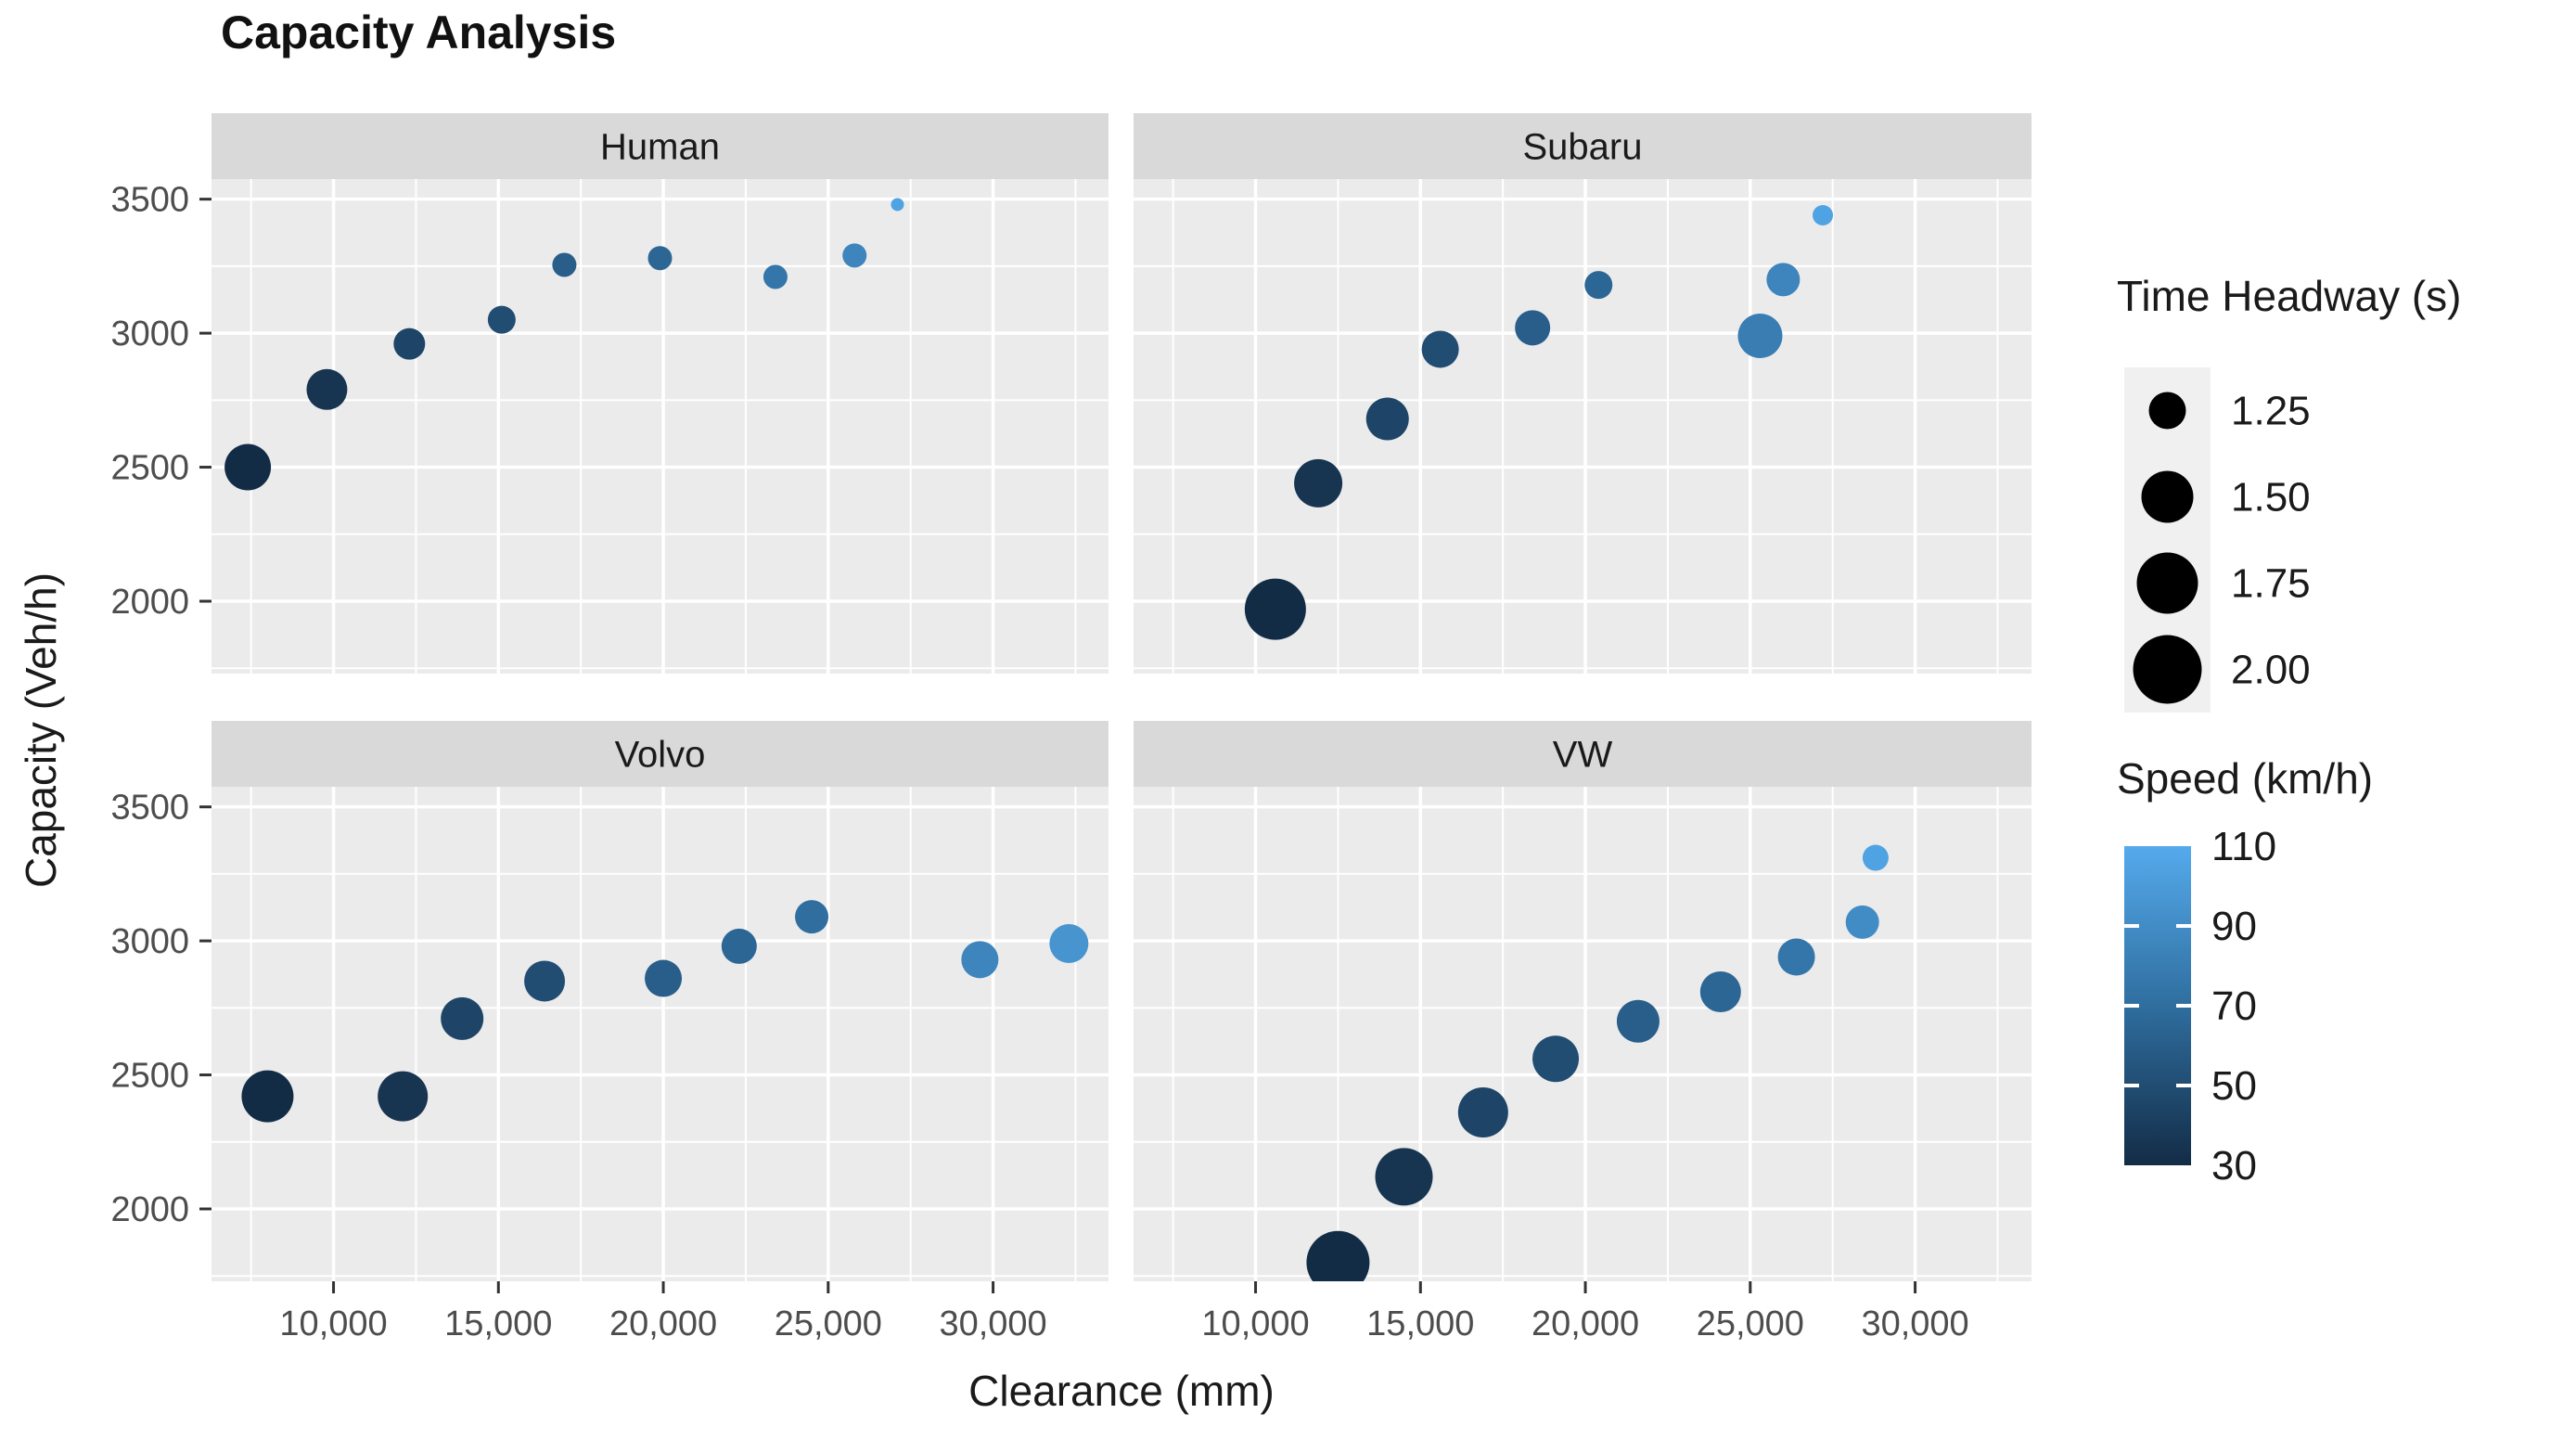 This screenshot has width=2576, height=1452. I want to click on color-legend-title: Speed (km/h), so click(2245, 779).